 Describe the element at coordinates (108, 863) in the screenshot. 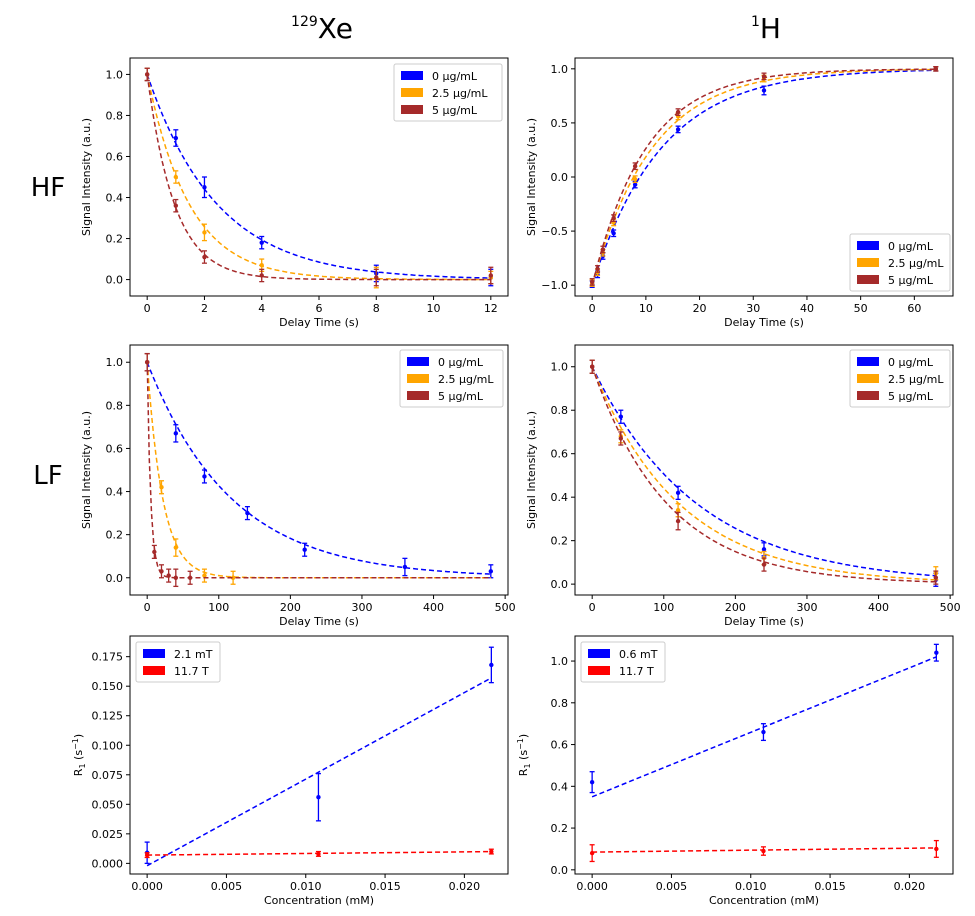

I see `y-tick-label: 0.000` at that location.